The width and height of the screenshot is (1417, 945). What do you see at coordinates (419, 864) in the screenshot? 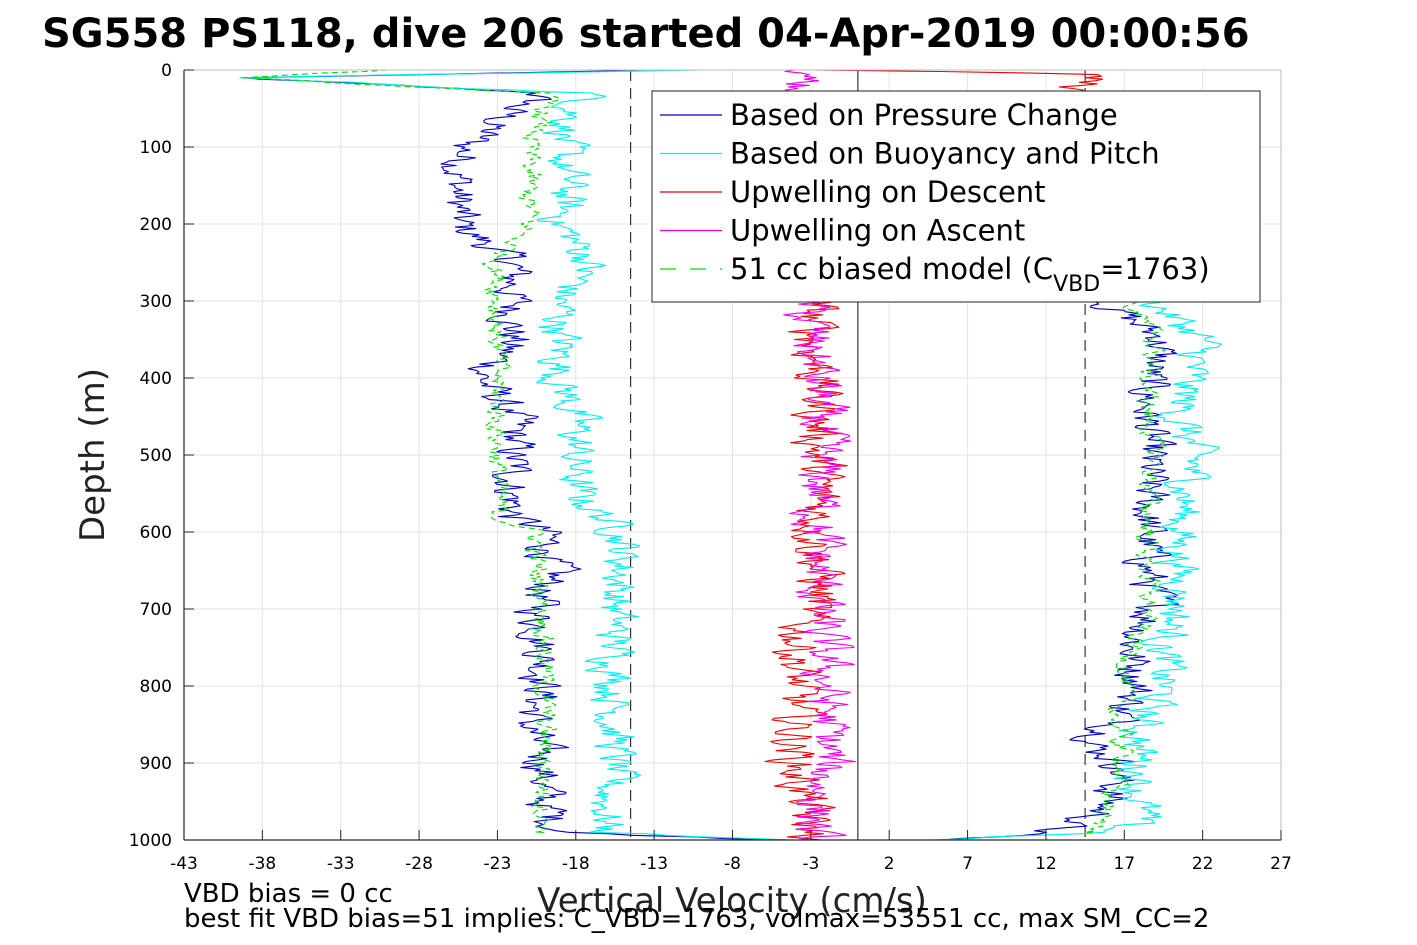
I see `x-tick-label-3: -28` at bounding box center [419, 864].